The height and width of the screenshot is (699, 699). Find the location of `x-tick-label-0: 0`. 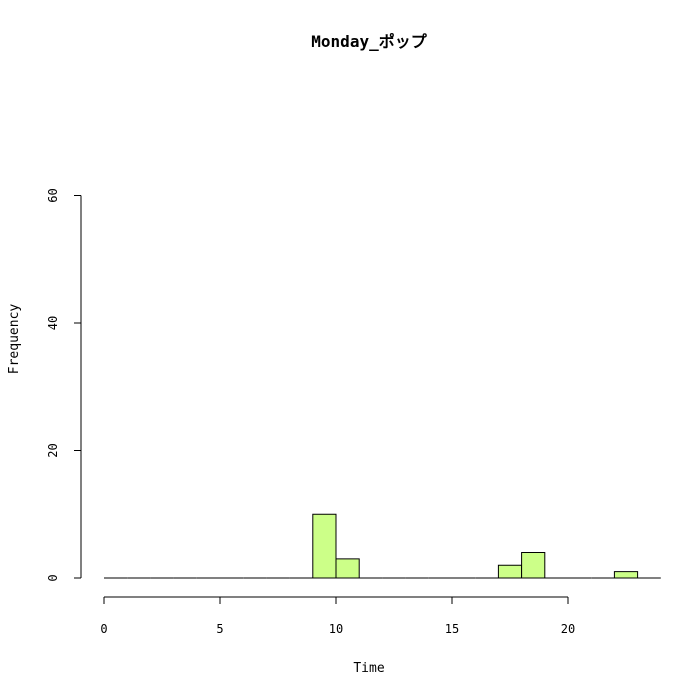

x-tick-label-0: 0 is located at coordinates (103, 629).